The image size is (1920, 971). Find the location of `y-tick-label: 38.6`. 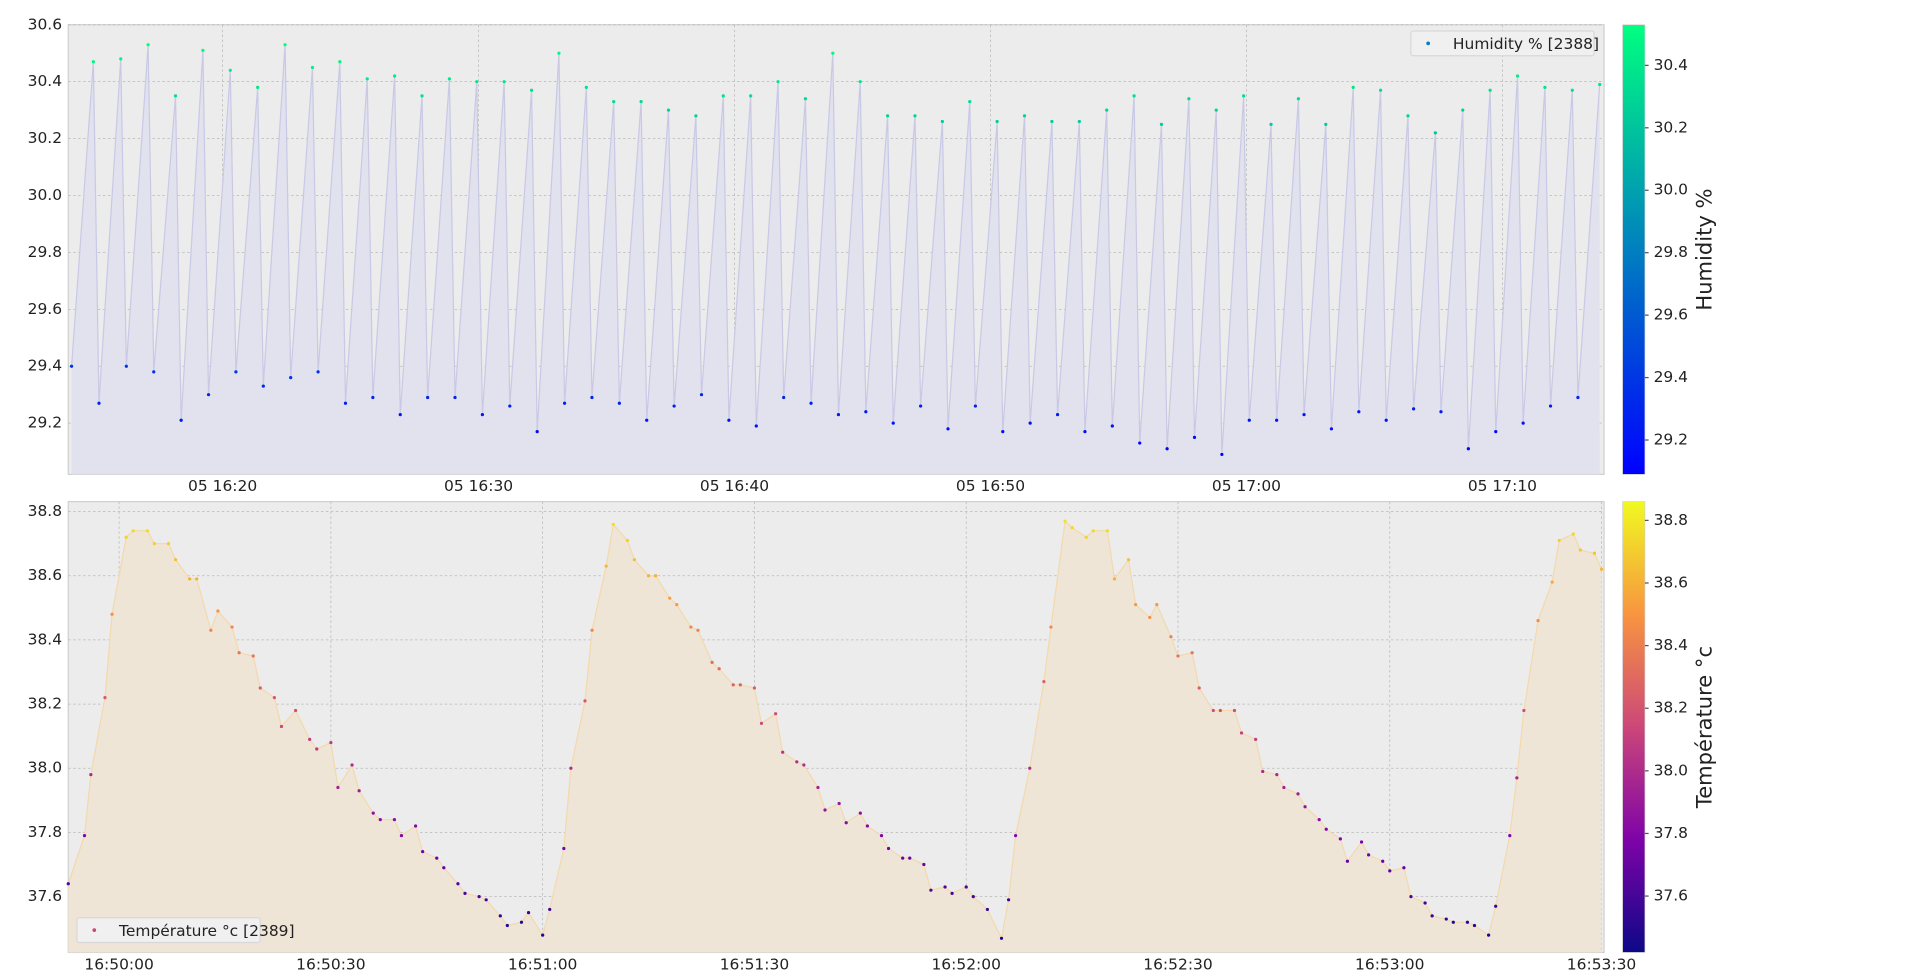

y-tick-label: 38.6 is located at coordinates (45, 575).